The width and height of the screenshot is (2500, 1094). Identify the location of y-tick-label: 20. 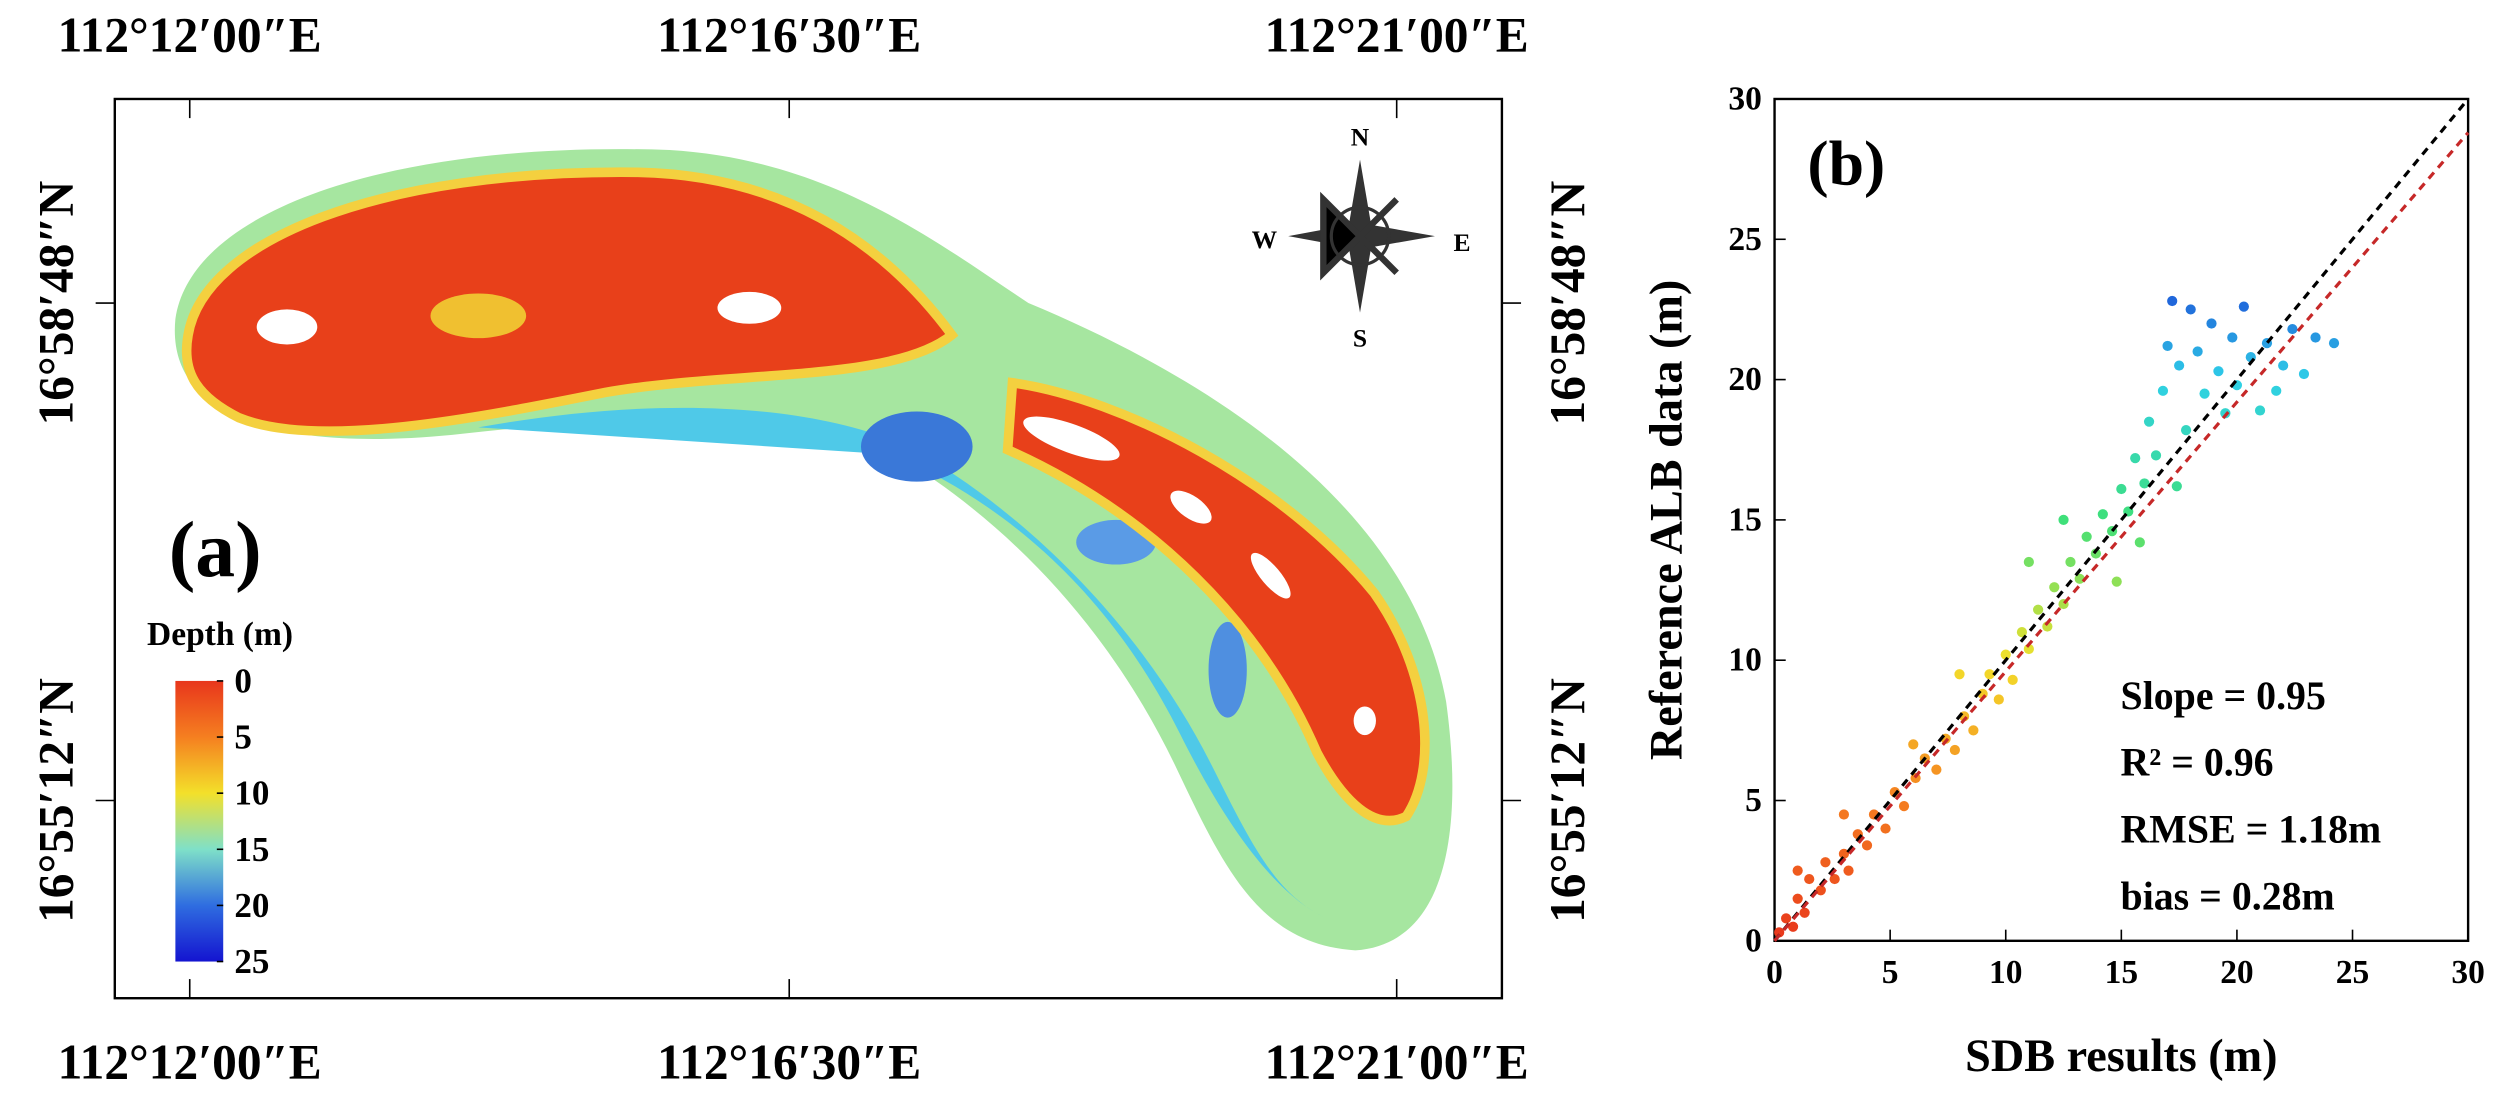
(1744, 379).